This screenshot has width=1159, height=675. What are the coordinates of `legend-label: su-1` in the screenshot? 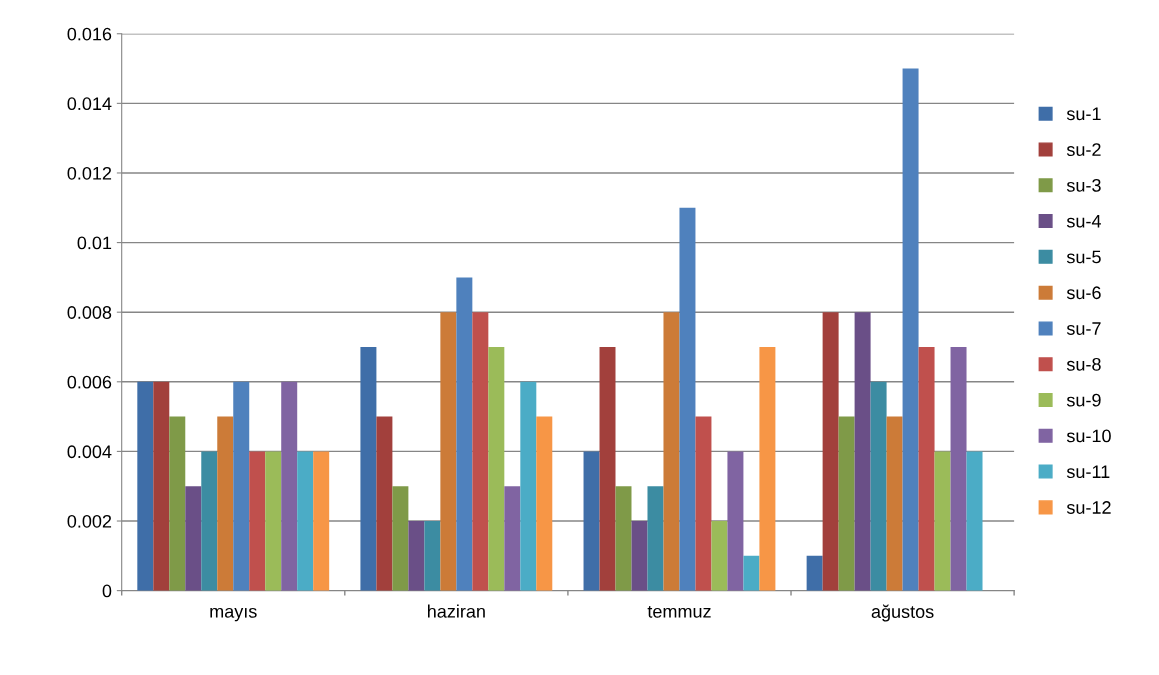 It's located at (1083, 114).